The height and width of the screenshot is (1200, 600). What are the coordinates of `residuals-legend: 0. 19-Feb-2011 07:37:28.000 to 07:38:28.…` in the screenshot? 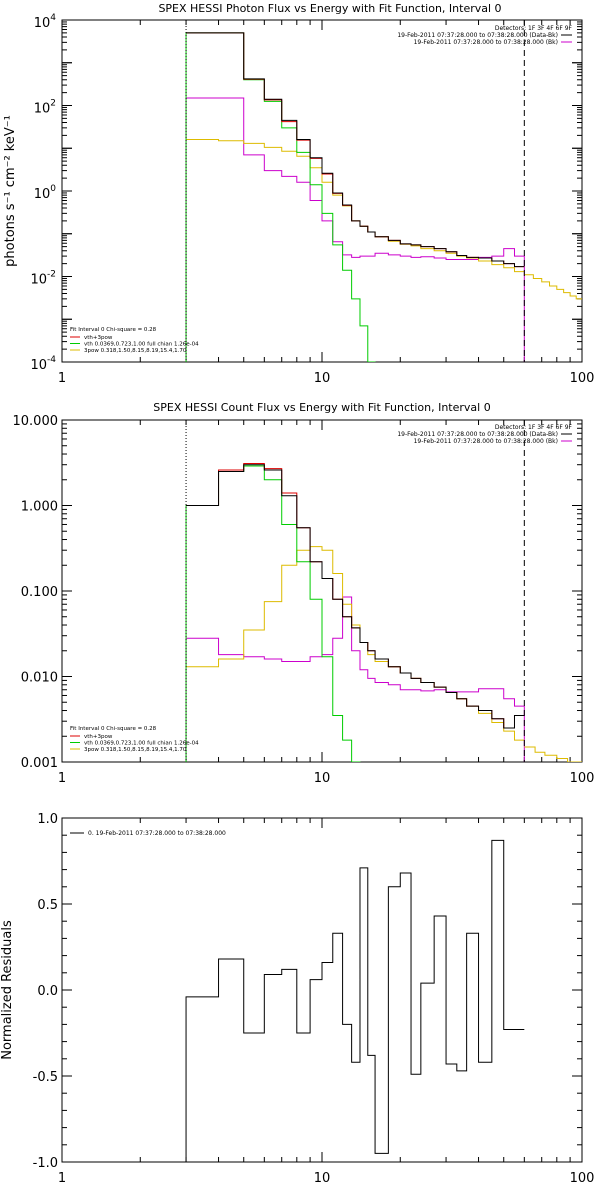 It's located at (148, 833).